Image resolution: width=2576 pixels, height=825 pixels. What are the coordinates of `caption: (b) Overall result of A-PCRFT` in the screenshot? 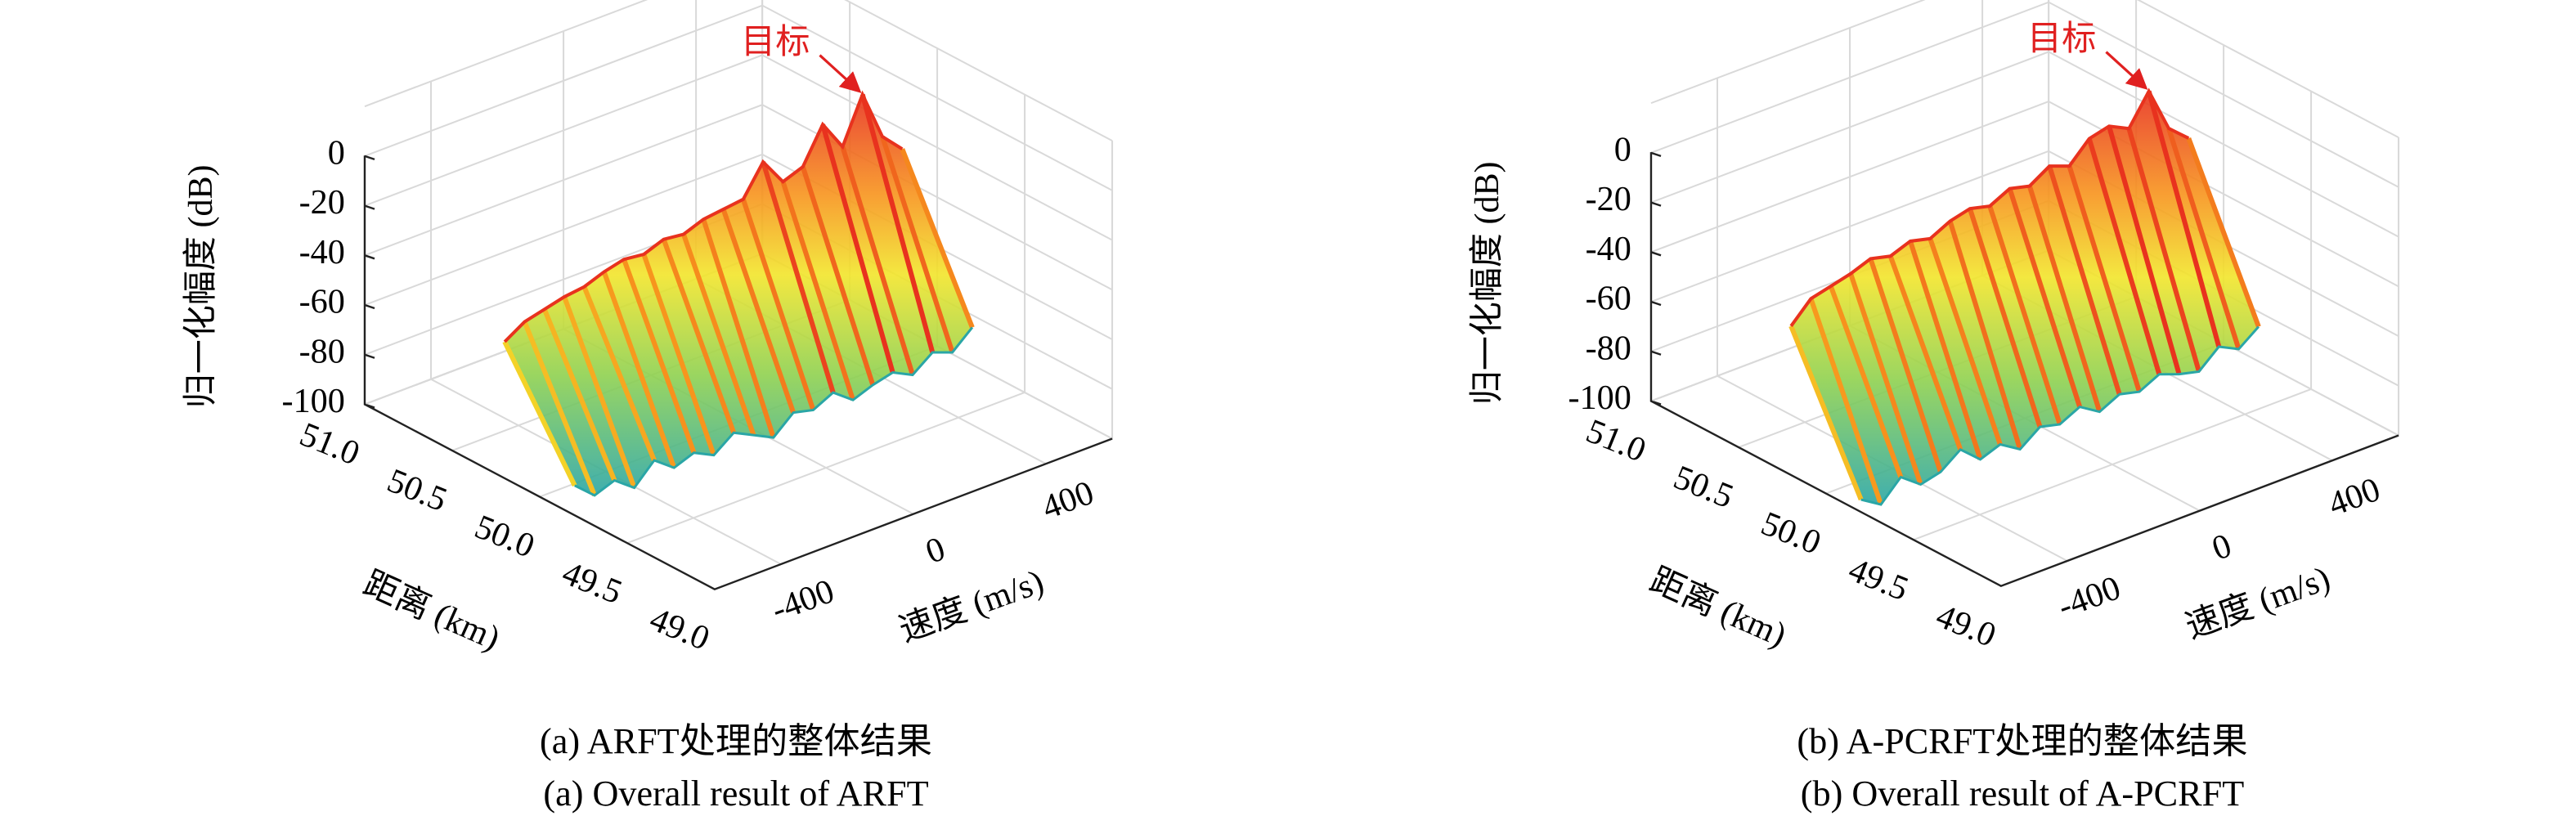 It's located at (2022, 794).